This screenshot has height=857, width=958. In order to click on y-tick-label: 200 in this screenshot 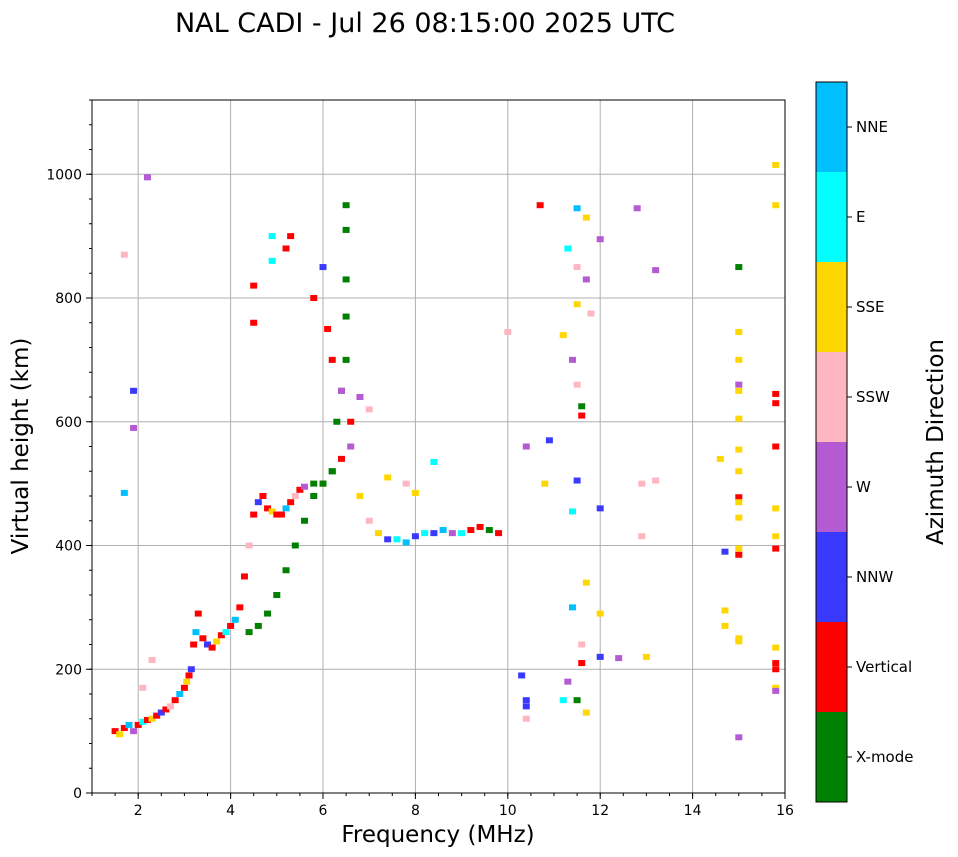, I will do `click(68, 670)`.